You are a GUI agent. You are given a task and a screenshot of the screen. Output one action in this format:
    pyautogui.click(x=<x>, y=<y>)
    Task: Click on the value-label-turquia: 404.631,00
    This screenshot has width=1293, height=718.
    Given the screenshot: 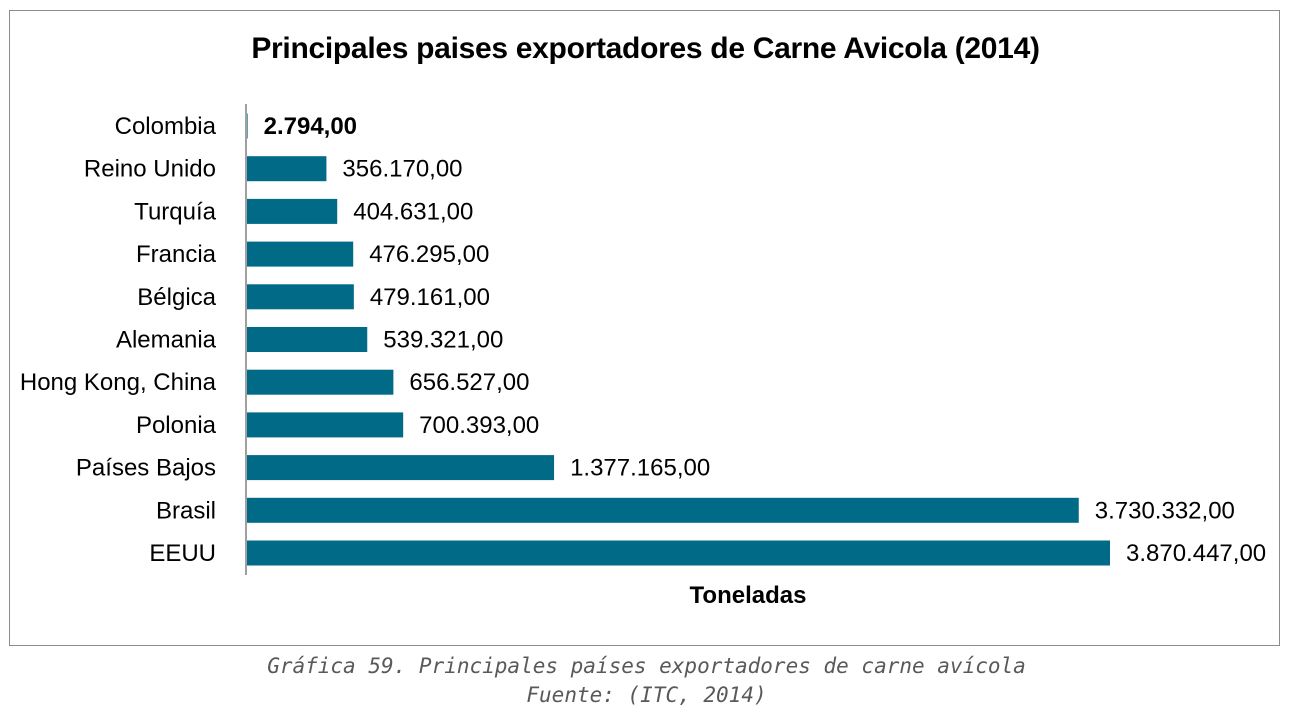 What is the action you would take?
    pyautogui.click(x=413, y=211)
    